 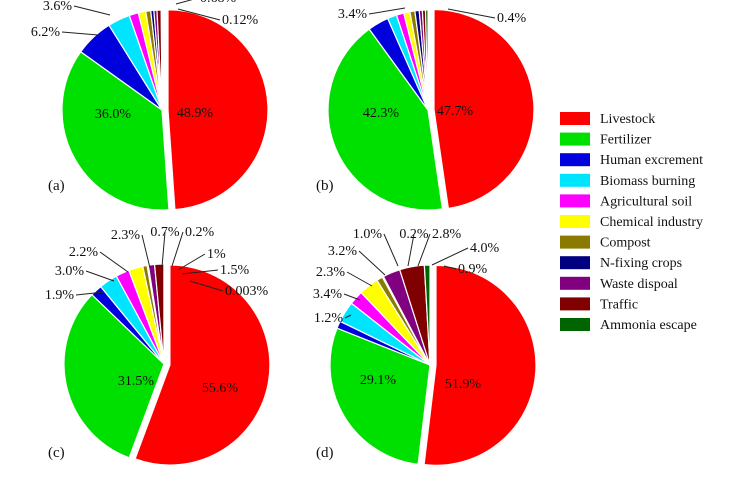 What do you see at coordinates (60, 295) in the screenshot?
I see `outer-percent-label: 1.9%` at bounding box center [60, 295].